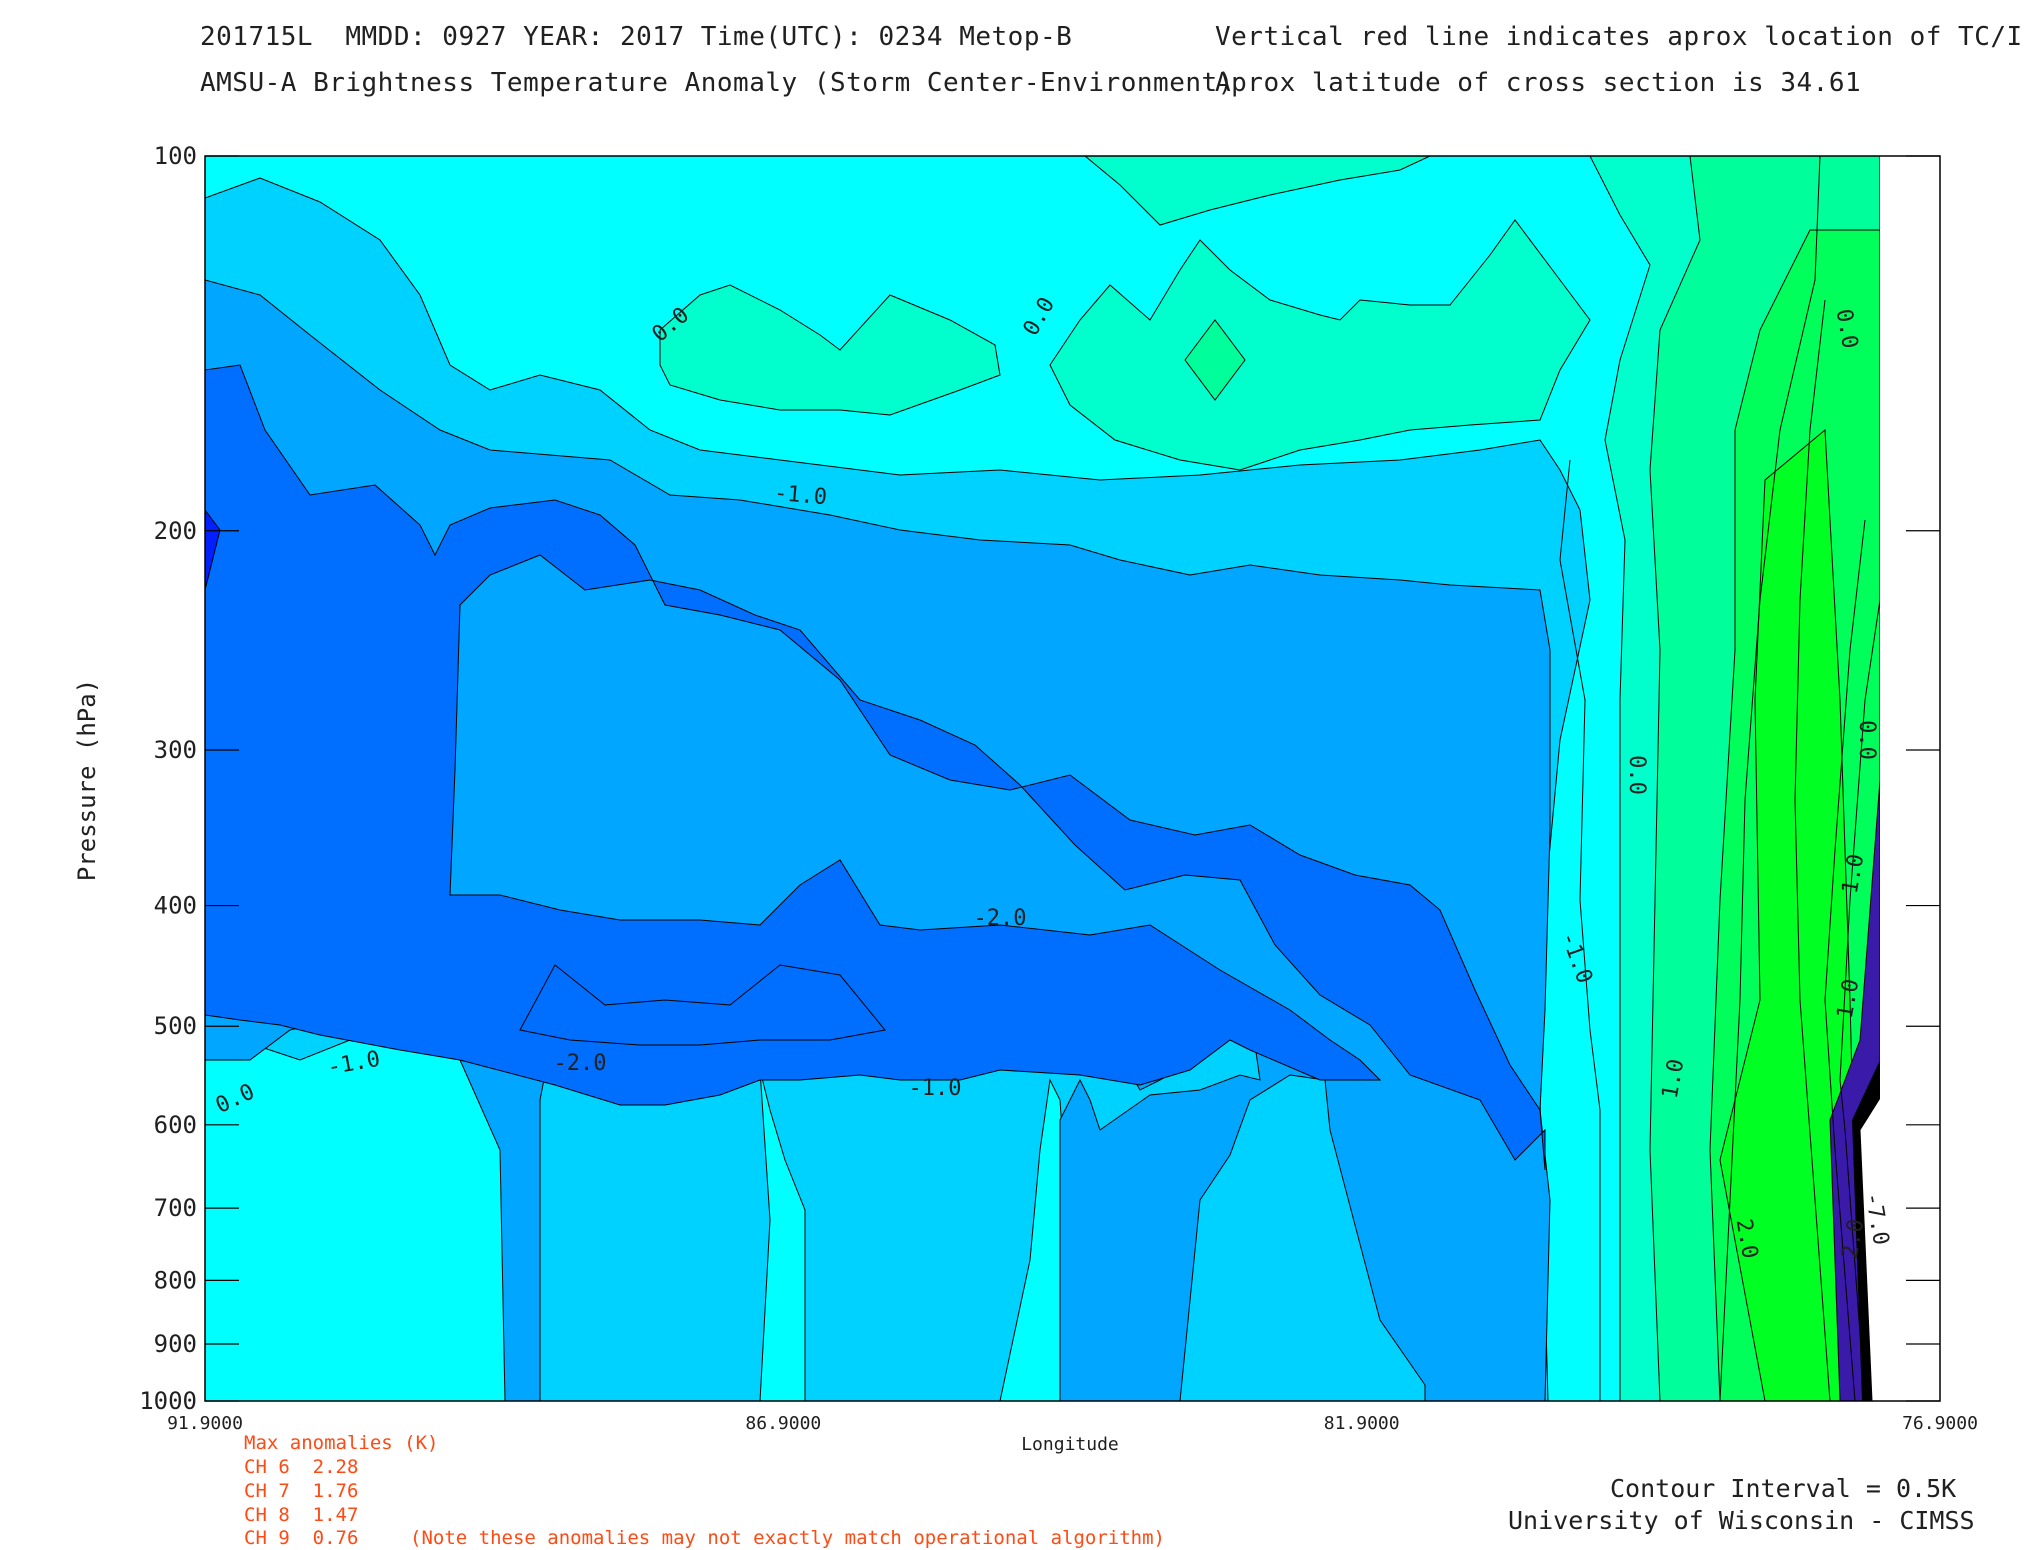  Describe the element at coordinates (1070, 1444) in the screenshot. I see `x-axis-label: Longitude` at that location.